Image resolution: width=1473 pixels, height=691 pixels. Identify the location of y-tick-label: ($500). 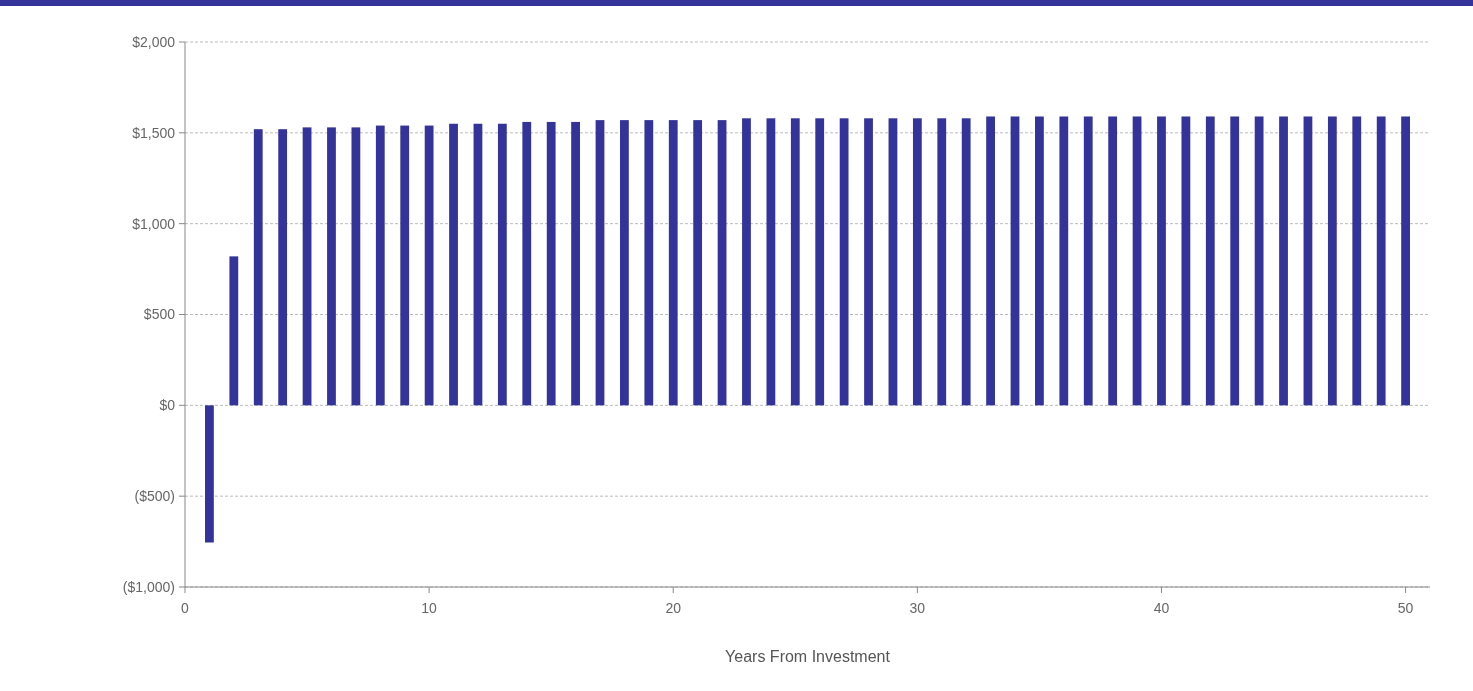
(154, 496).